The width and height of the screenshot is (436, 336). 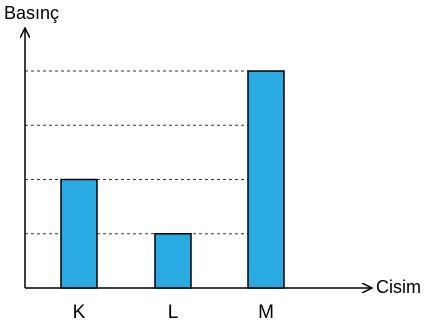 I want to click on bar-m, so click(x=266, y=179).